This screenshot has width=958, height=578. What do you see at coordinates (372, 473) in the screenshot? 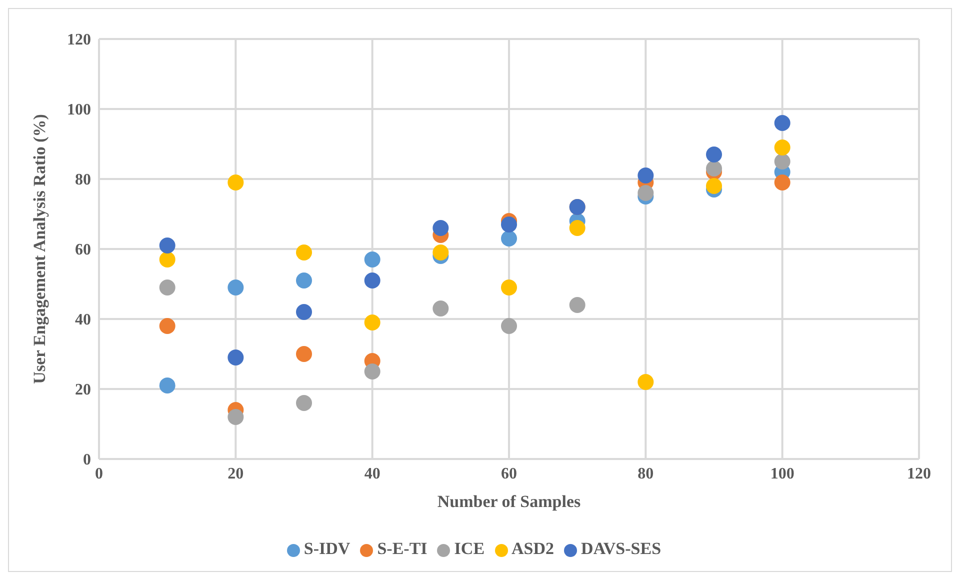
I see `x-tick-label: 40` at bounding box center [372, 473].